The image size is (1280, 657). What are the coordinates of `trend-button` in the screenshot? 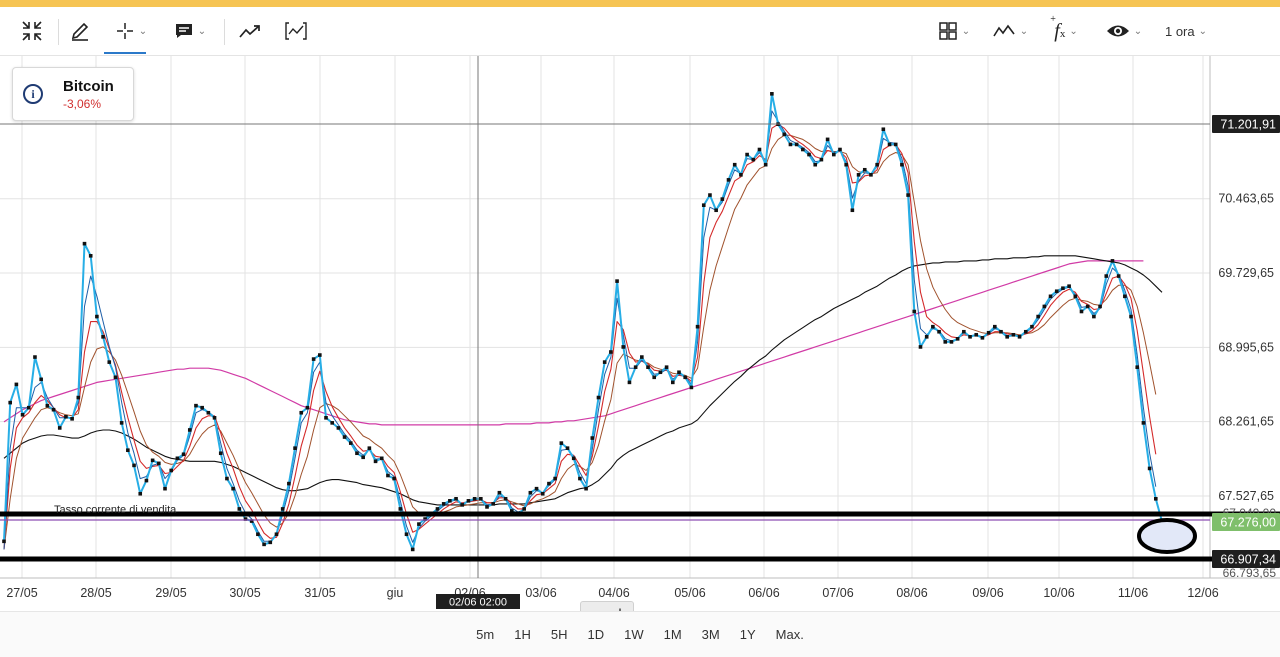 It's located at (250, 31).